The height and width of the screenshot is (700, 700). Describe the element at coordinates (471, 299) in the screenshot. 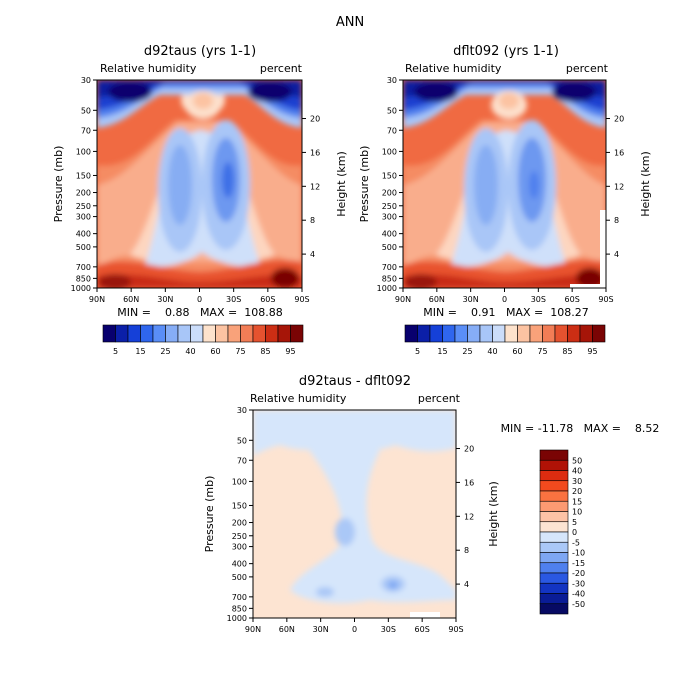

I see `x-tick-label: 30N` at that location.